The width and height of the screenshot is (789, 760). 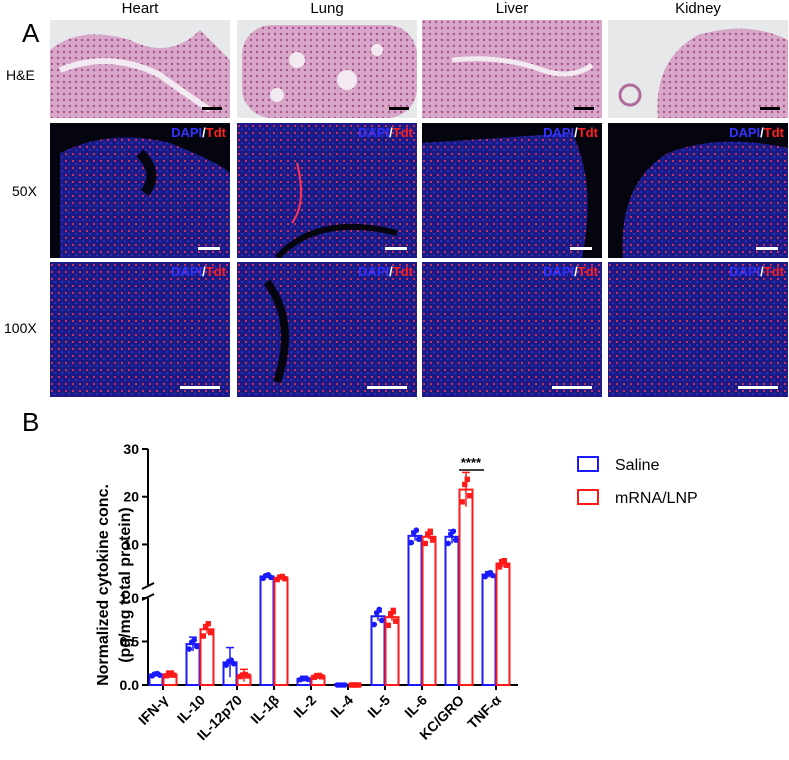 I want to click on x-tick-label: IFN-γ, so click(x=153, y=710).